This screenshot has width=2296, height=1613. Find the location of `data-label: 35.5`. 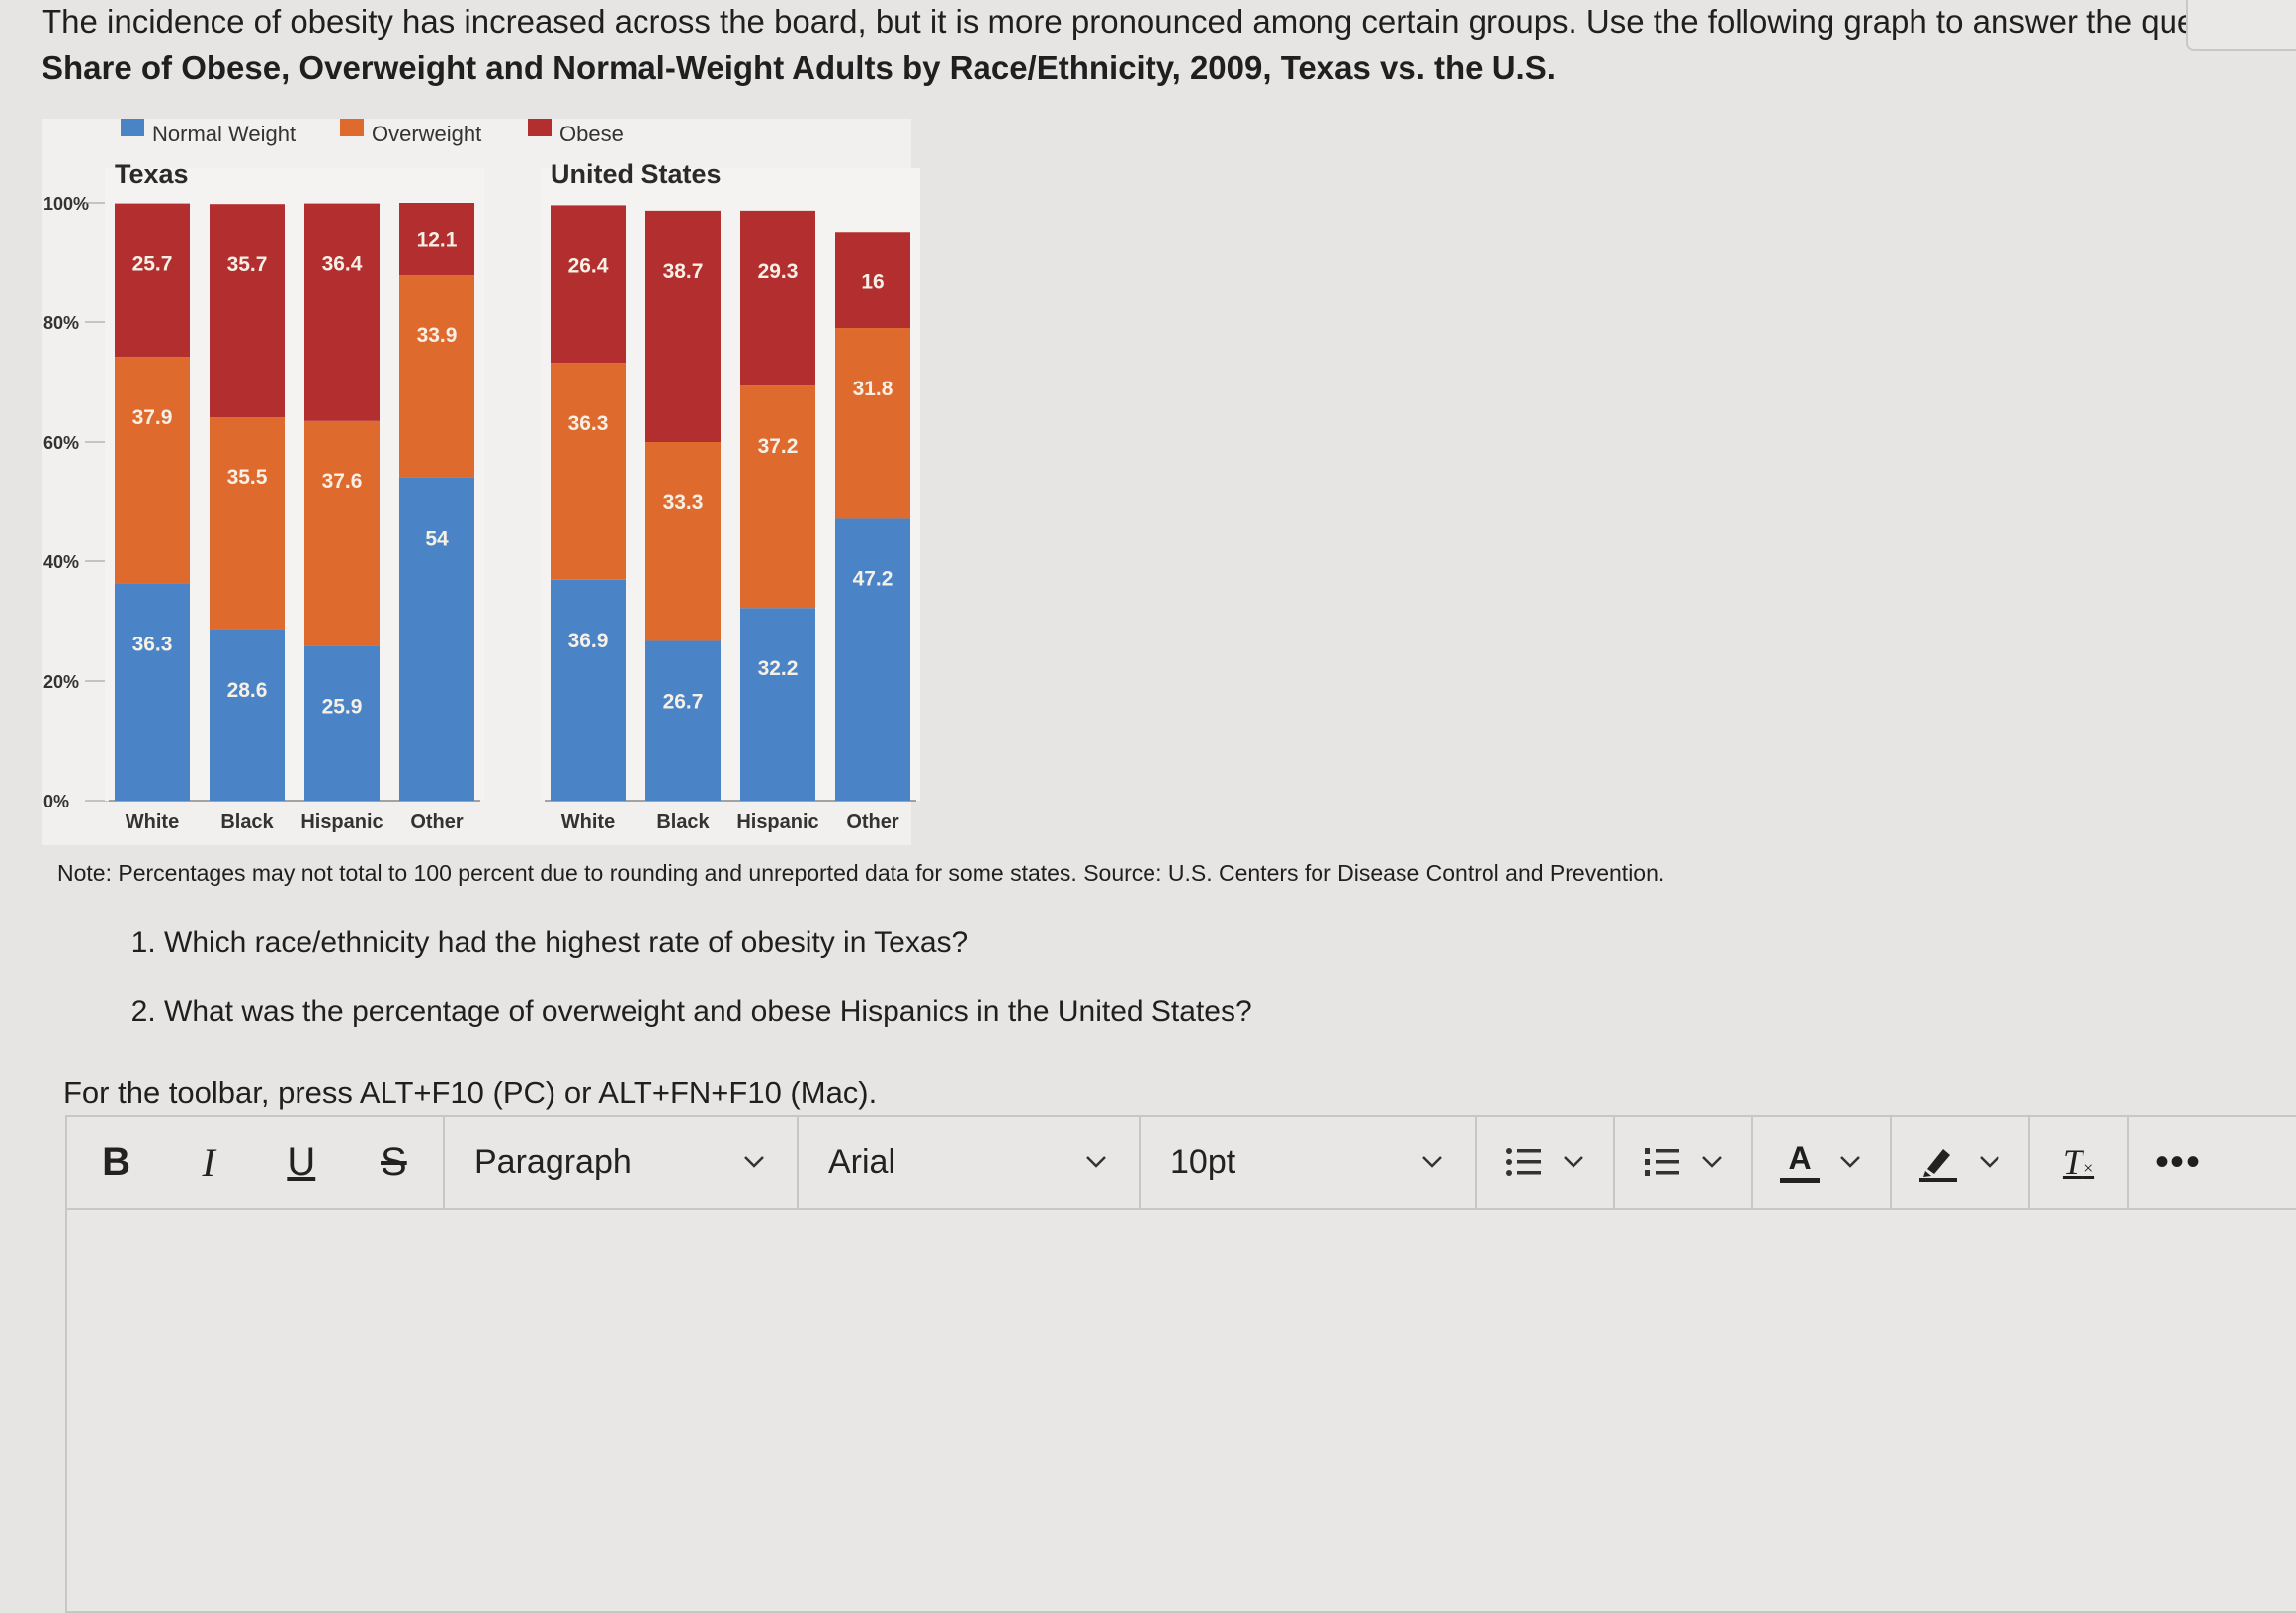

data-label: 35.5 is located at coordinates (247, 478).